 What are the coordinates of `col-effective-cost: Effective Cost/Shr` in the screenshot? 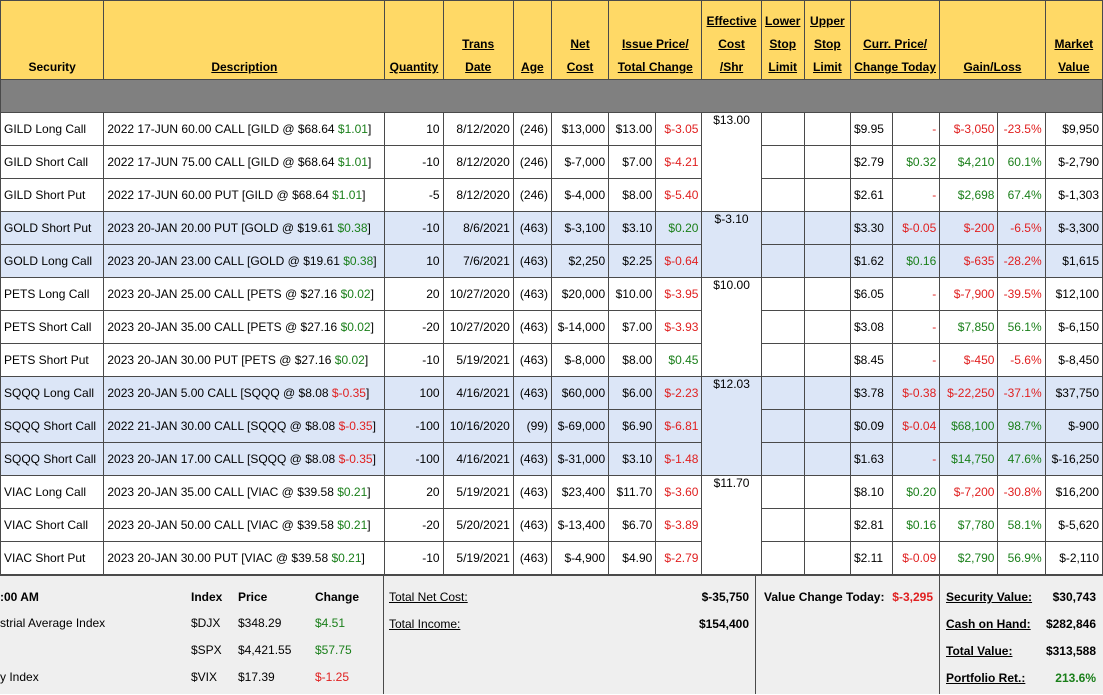 It's located at (731, 40).